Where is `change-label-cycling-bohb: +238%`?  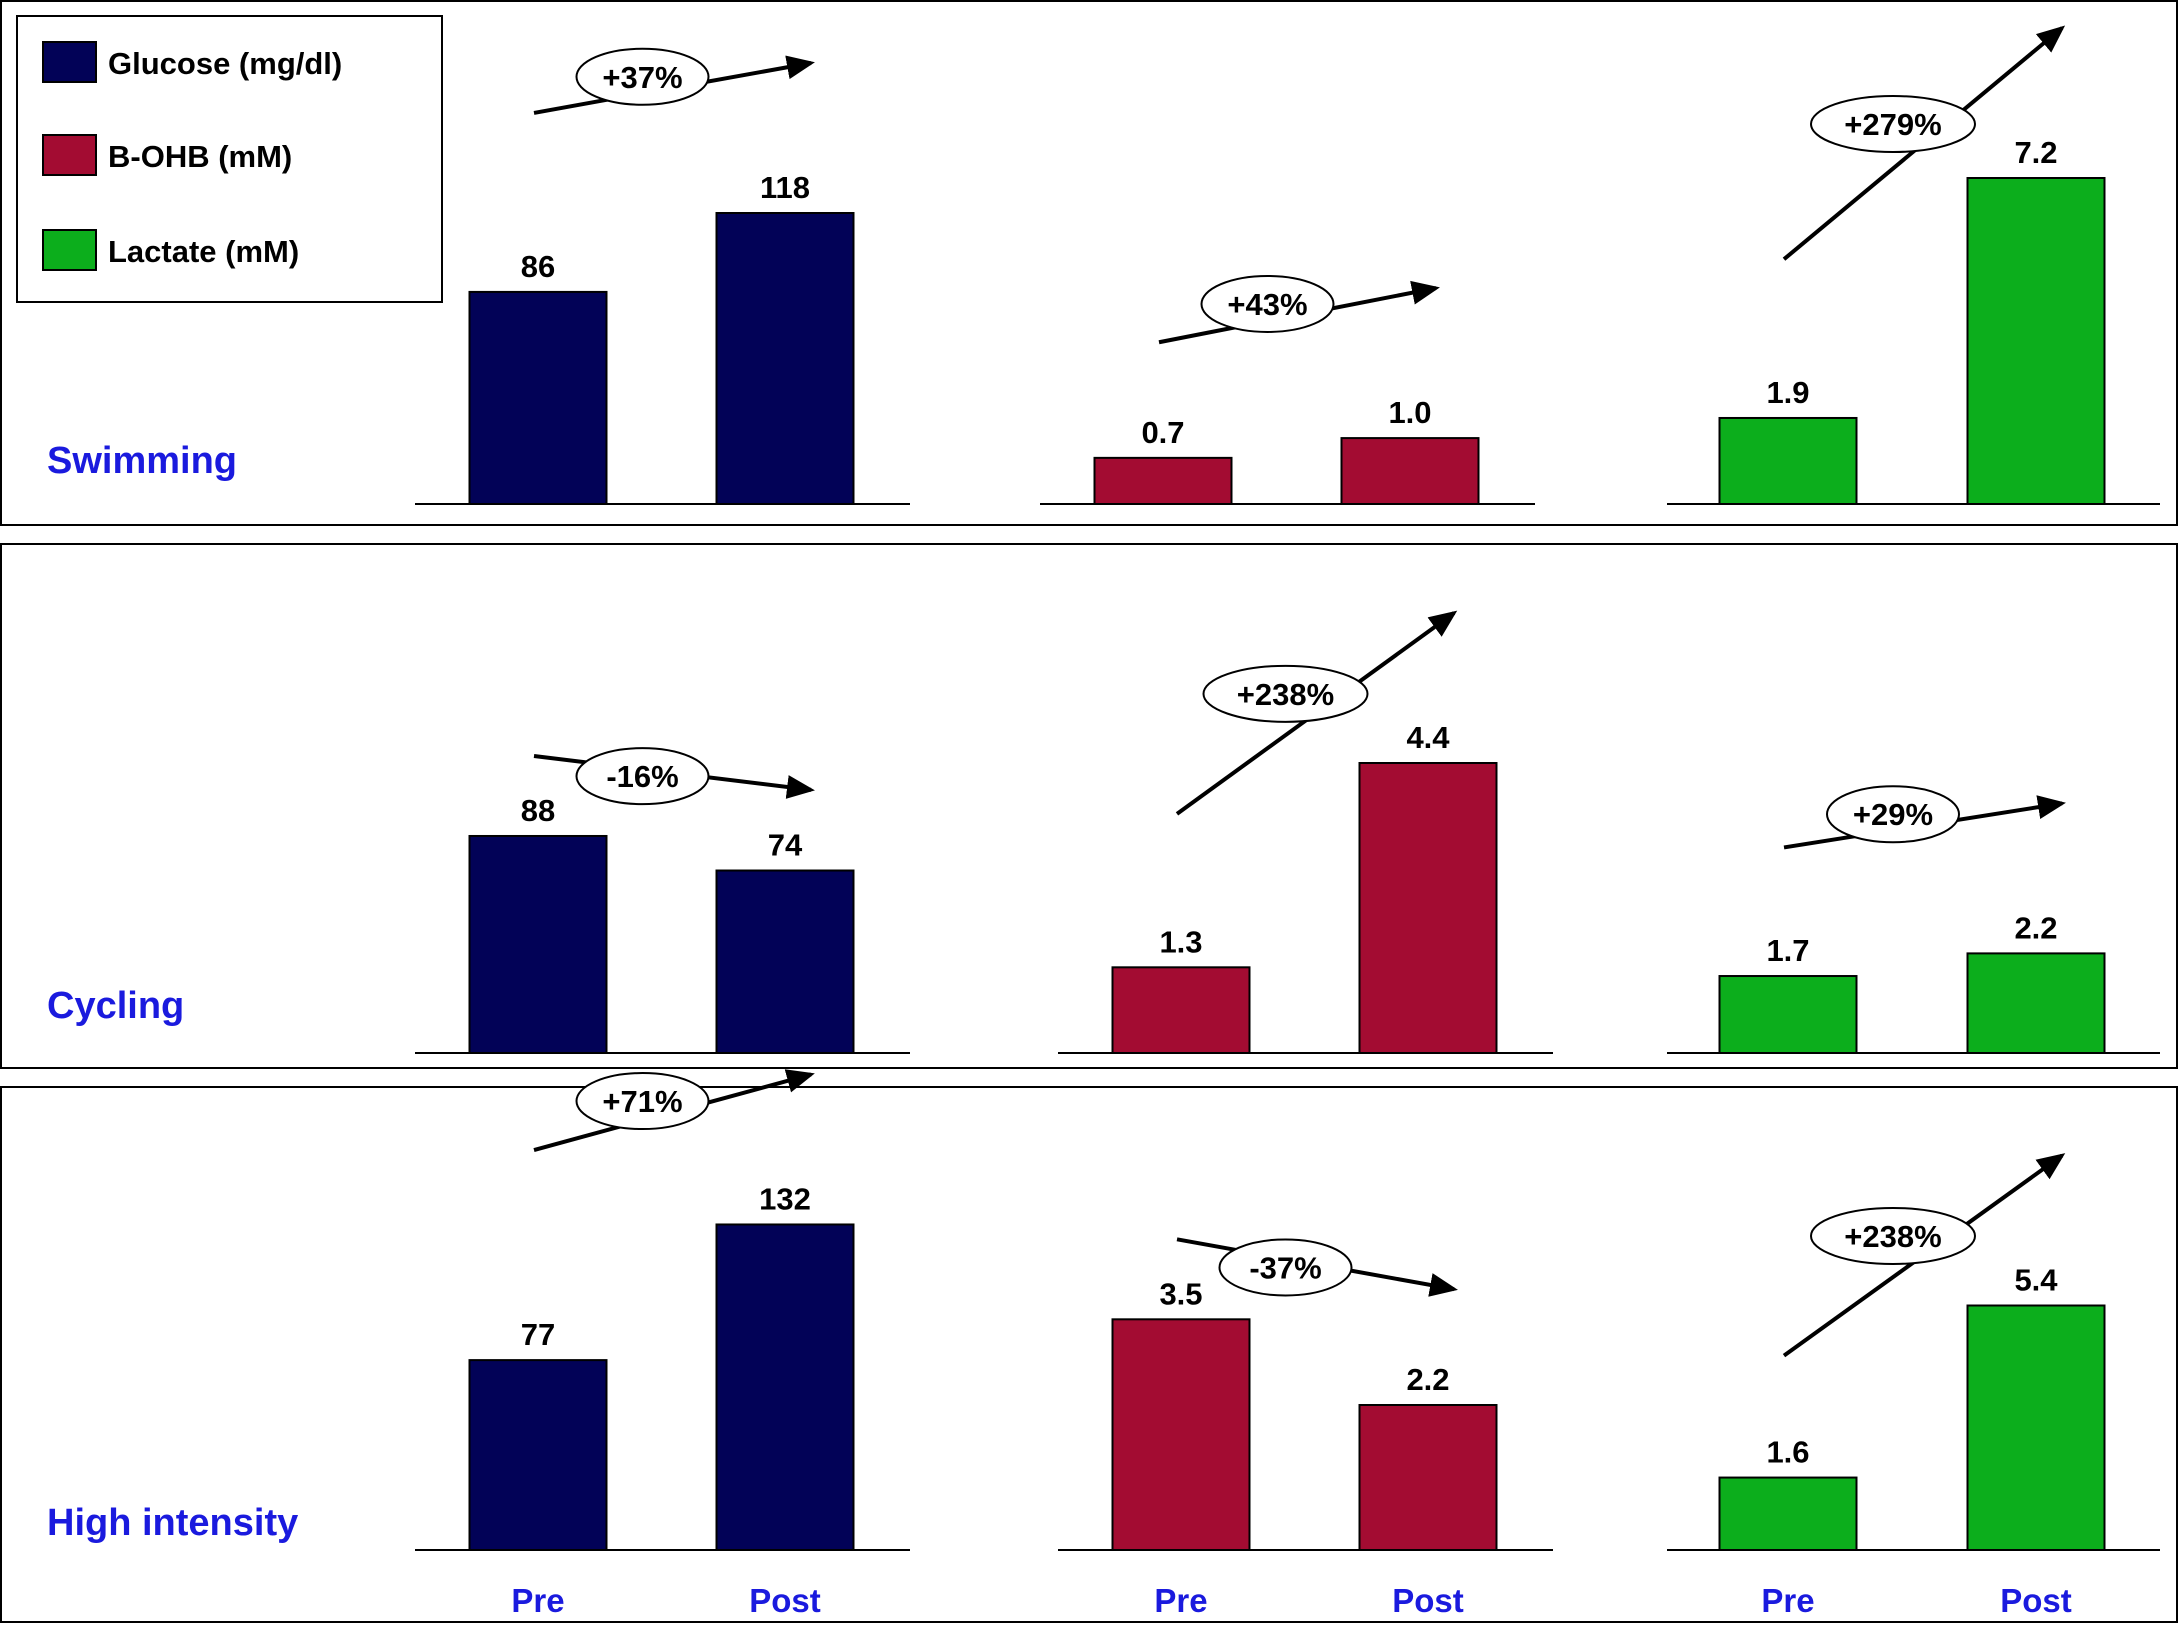 change-label-cycling-bohb: +238% is located at coordinates (1285, 694).